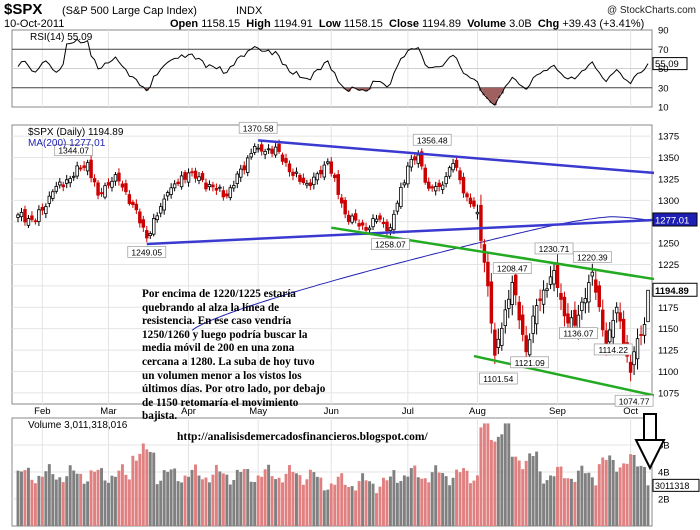 The width and height of the screenshot is (700, 530). Describe the element at coordinates (520, 24) in the screenshot. I see `volume-value: 3.0B` at that location.